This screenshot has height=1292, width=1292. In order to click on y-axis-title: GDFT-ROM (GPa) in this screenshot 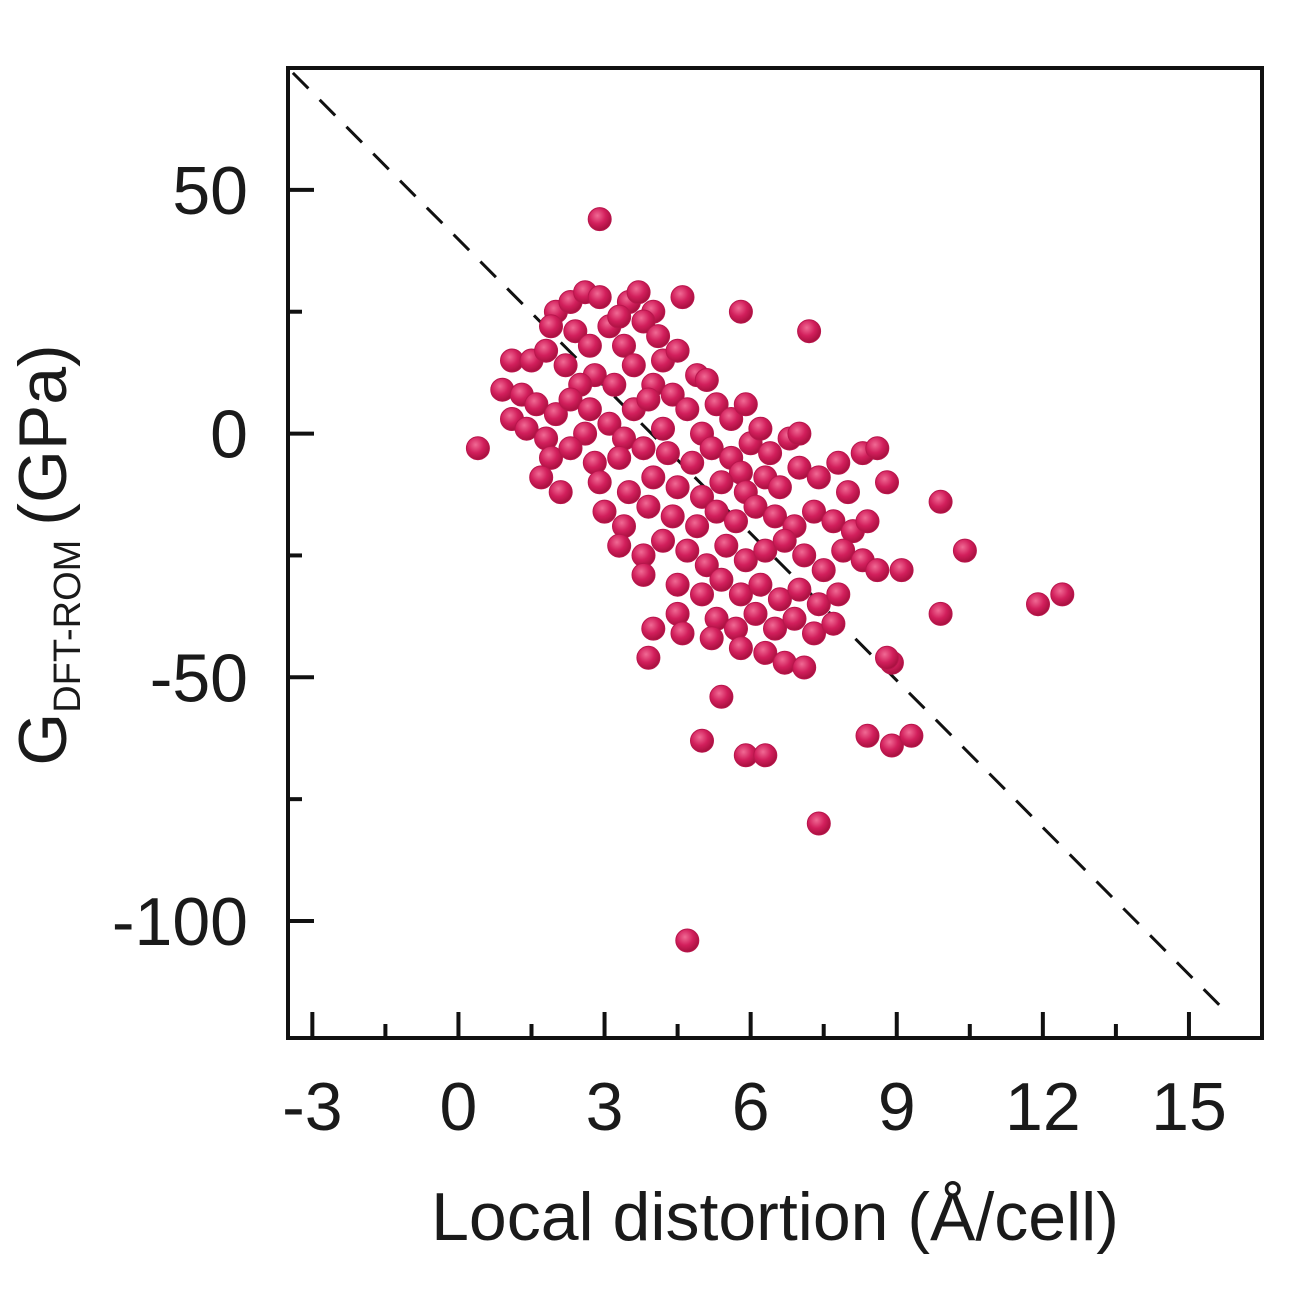, I will do `click(47, 554)`.